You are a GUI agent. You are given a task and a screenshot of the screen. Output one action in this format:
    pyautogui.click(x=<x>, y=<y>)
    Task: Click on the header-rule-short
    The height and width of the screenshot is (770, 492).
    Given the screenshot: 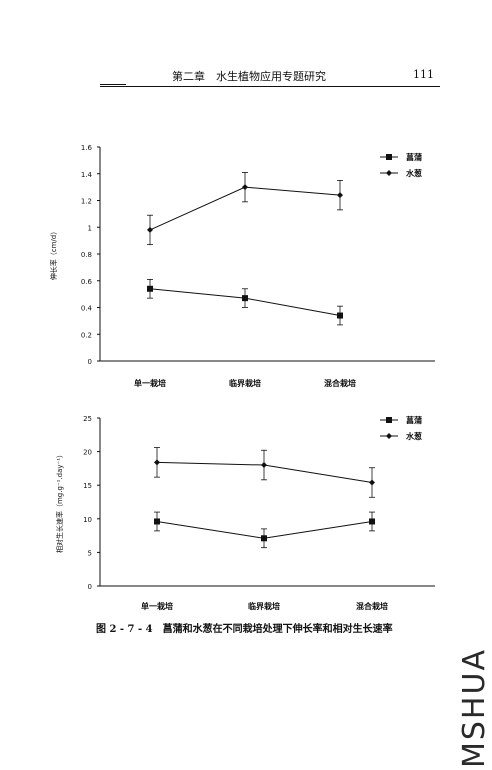 What is the action you would take?
    pyautogui.click(x=113, y=84)
    